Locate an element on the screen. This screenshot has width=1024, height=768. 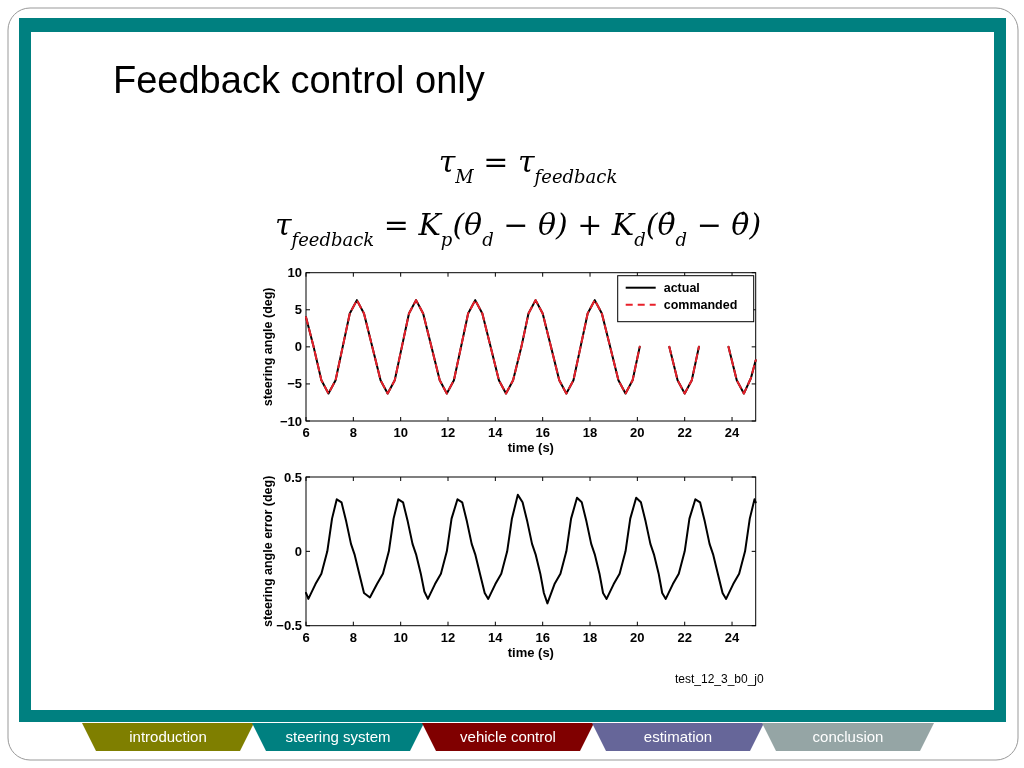
legend-label: actual is located at coordinates (681, 287).